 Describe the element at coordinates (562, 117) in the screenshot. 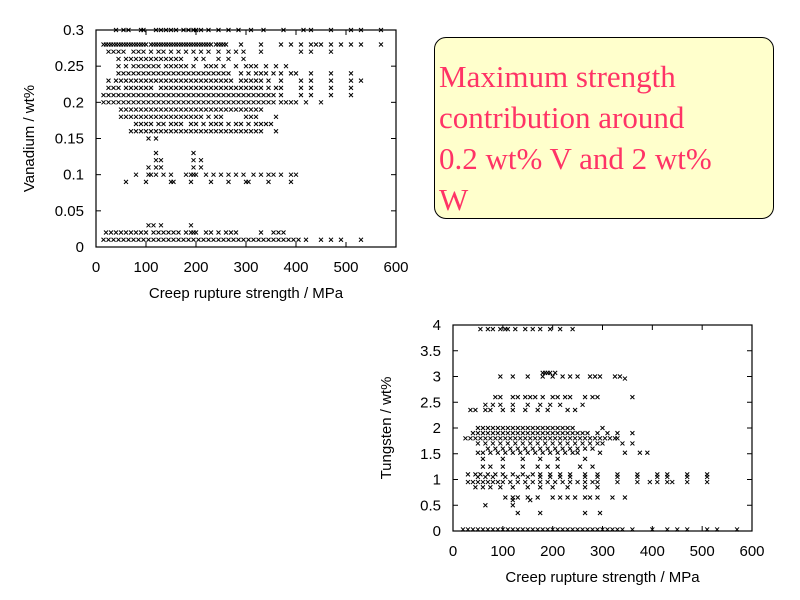

I see `annotation-line: contribution around` at that location.